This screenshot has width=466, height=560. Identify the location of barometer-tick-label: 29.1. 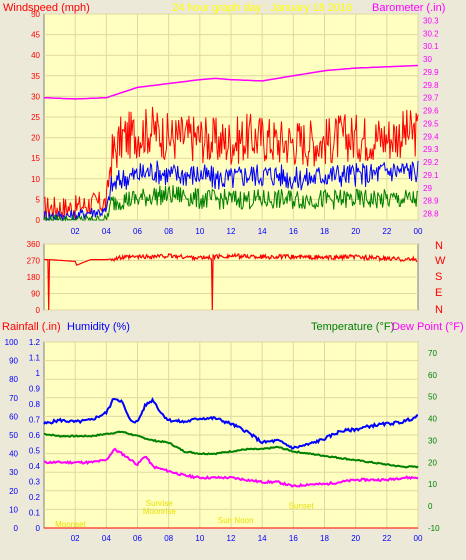
(431, 175).